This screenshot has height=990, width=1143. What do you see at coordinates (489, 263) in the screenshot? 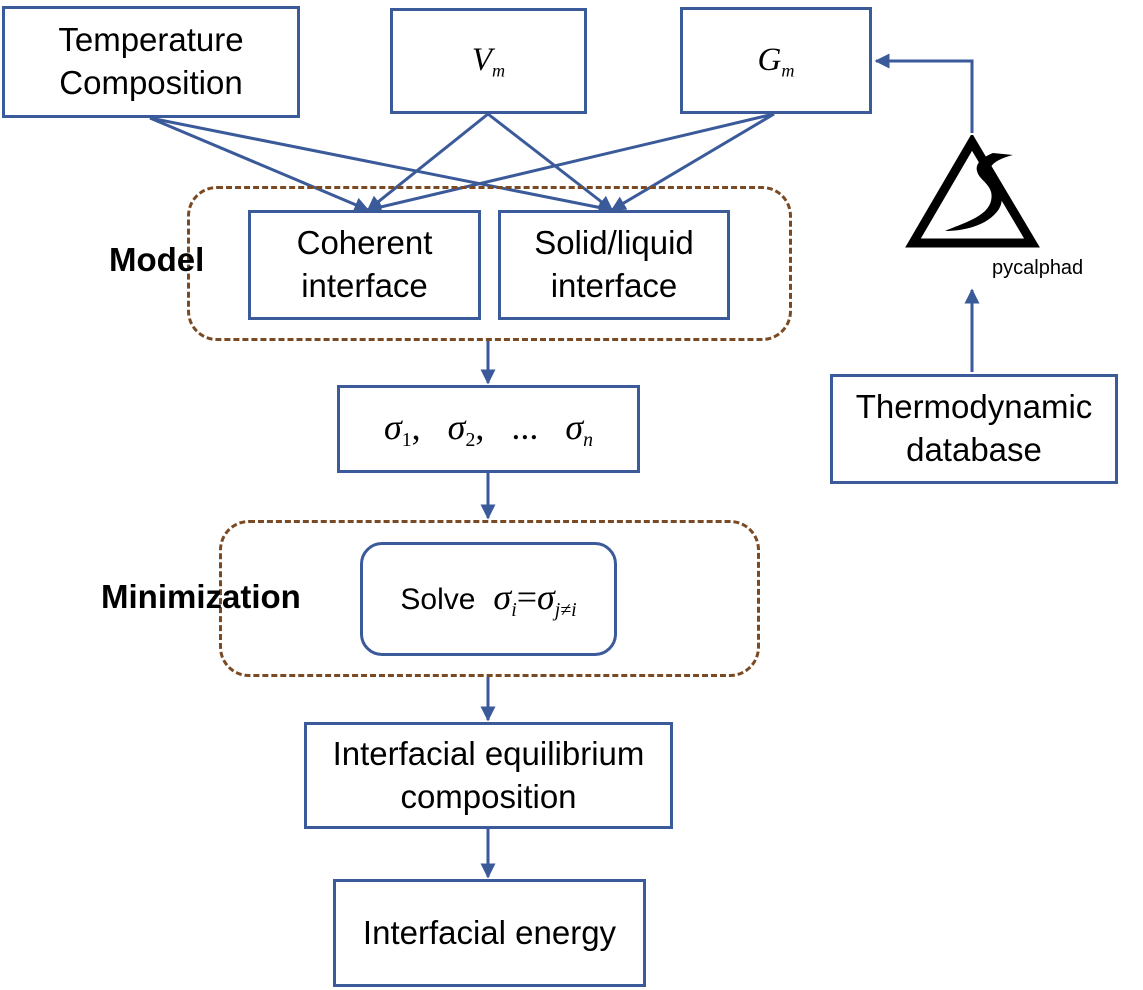
I see `model-group` at bounding box center [489, 263].